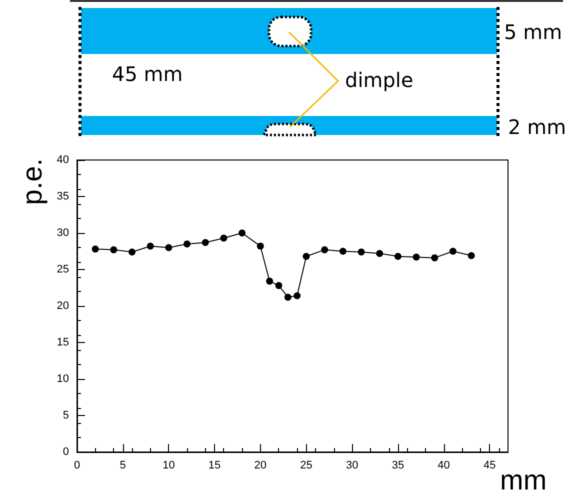 This screenshot has height=500, width=577. I want to click on x-tick-label: 0, so click(77, 466).